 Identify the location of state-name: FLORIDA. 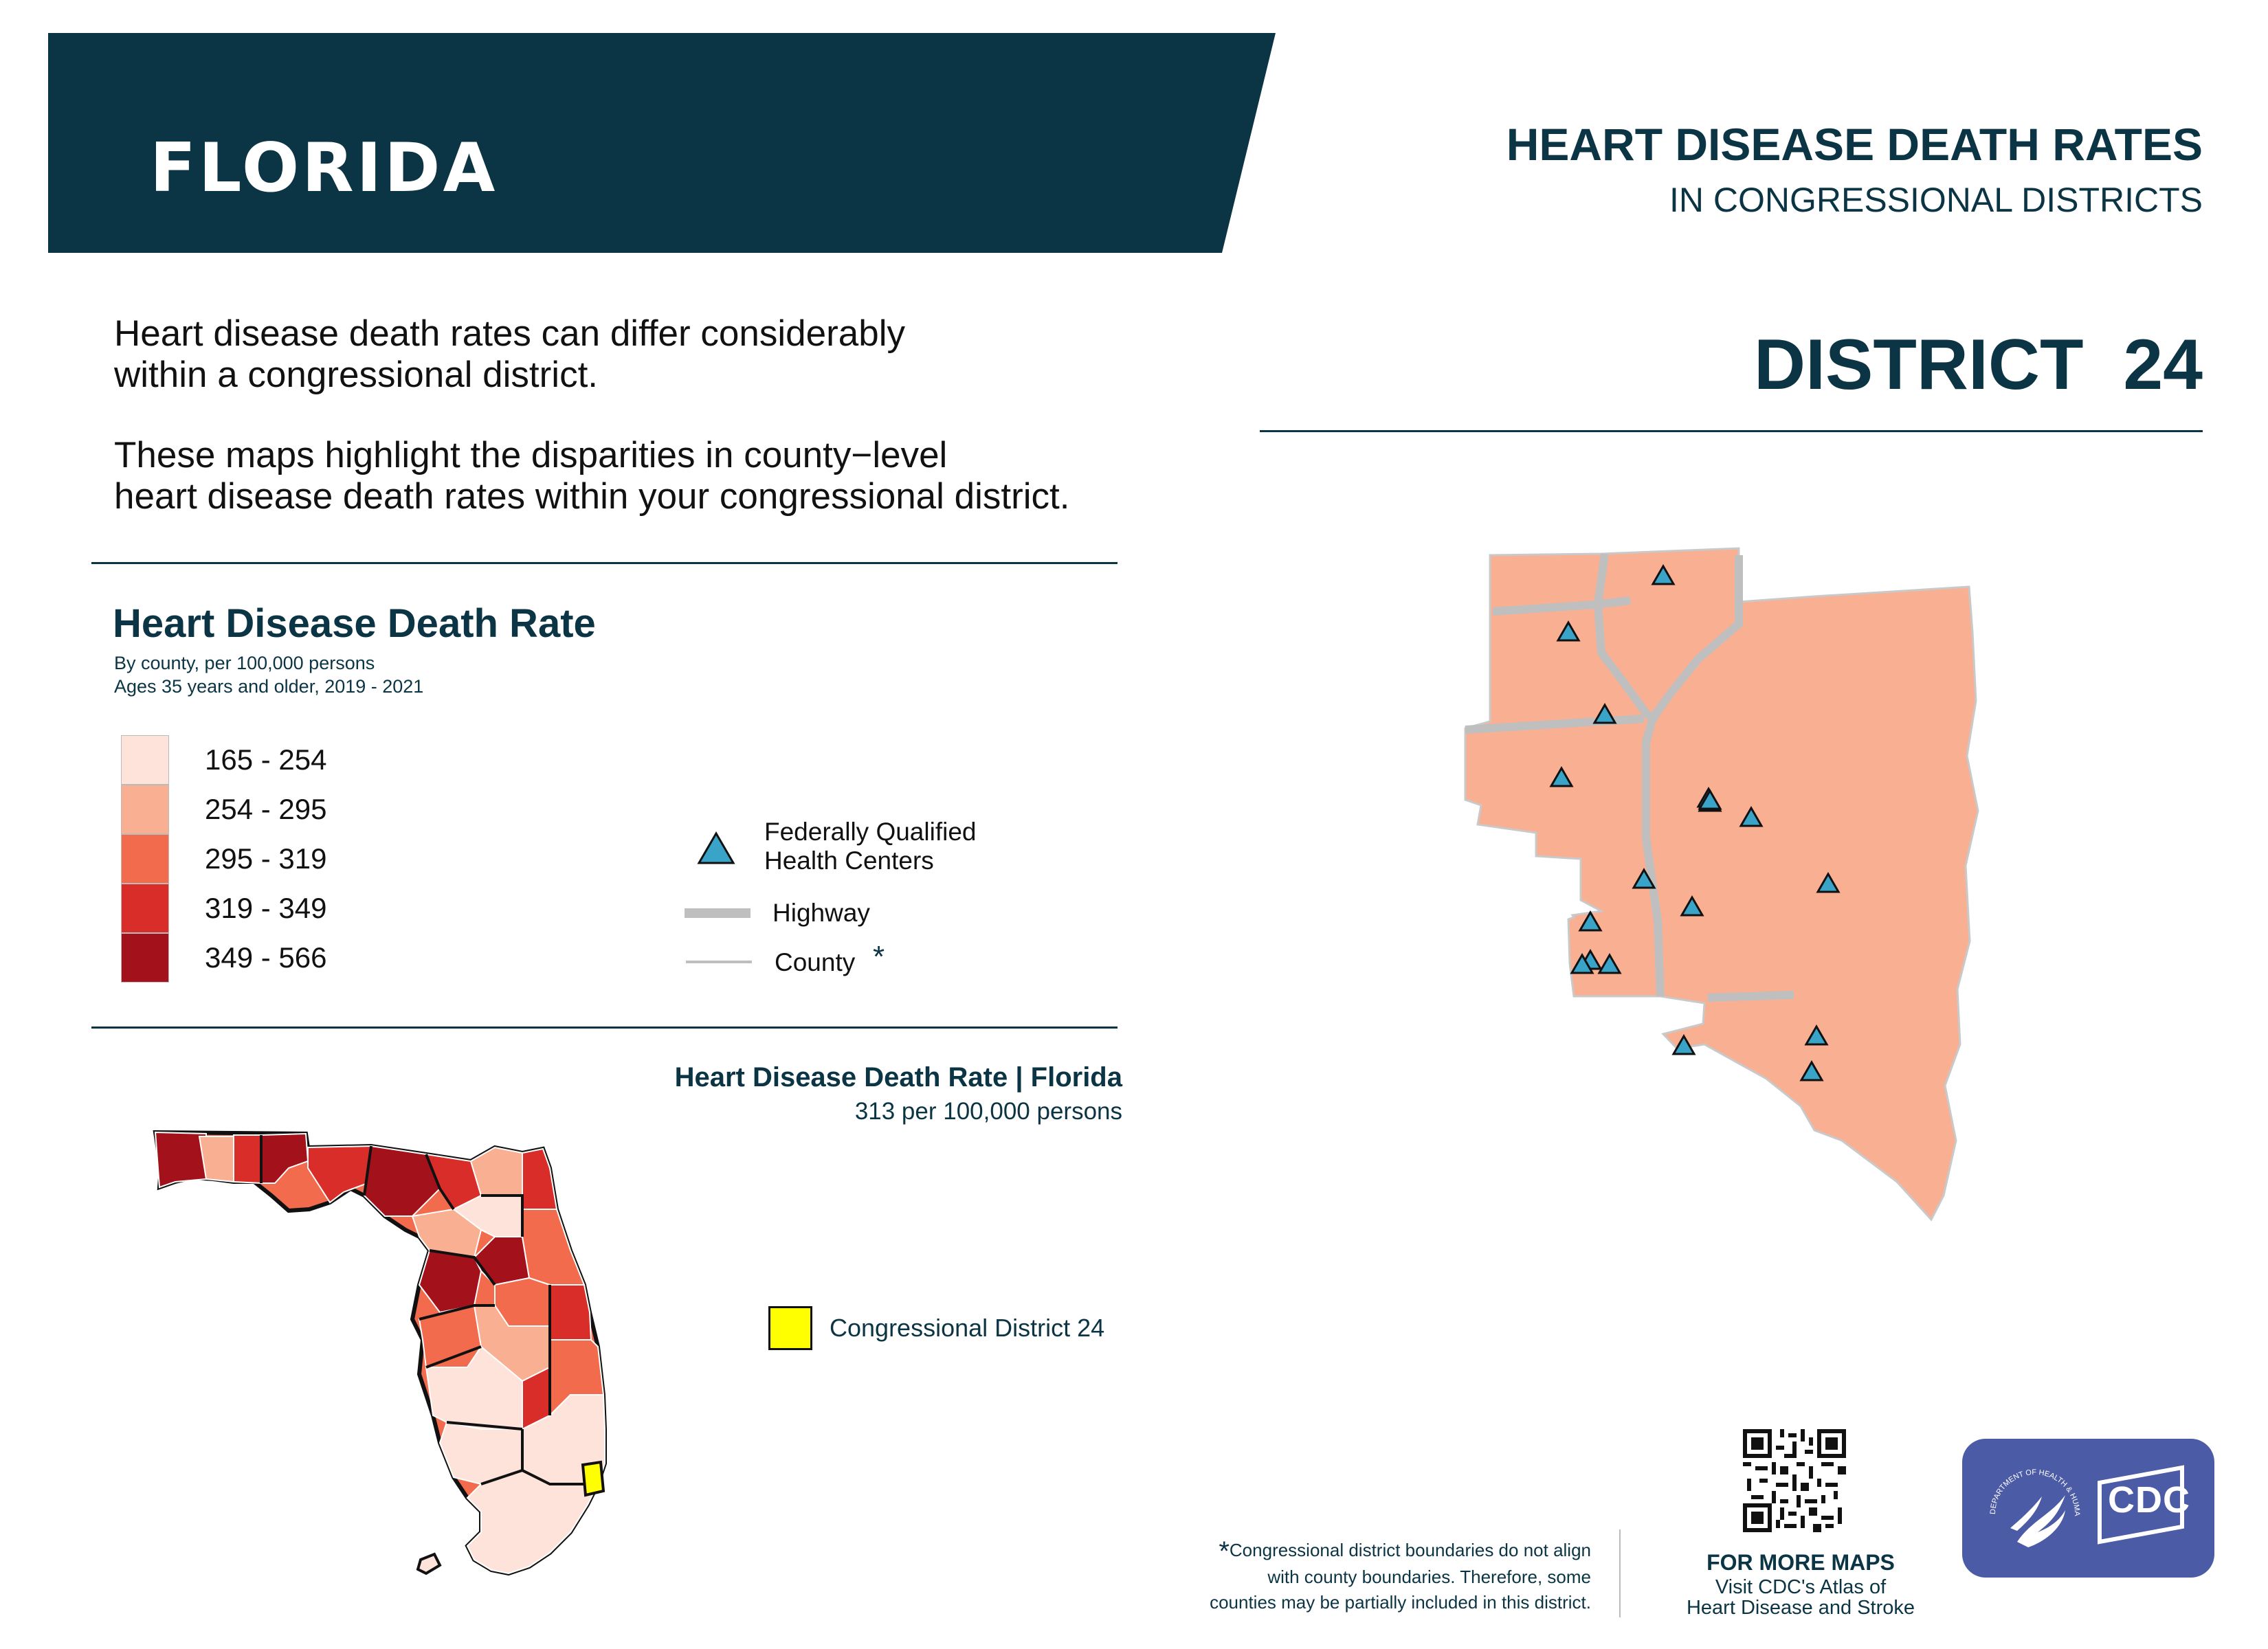
(324, 168).